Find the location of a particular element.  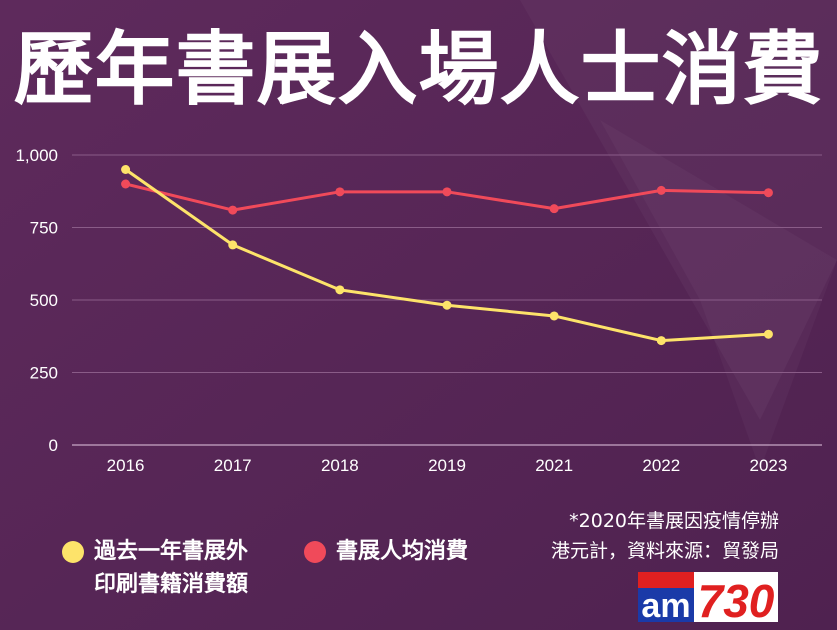

y-axis-ticks: 0 250 500 750 1,000 is located at coordinates (36, 300).